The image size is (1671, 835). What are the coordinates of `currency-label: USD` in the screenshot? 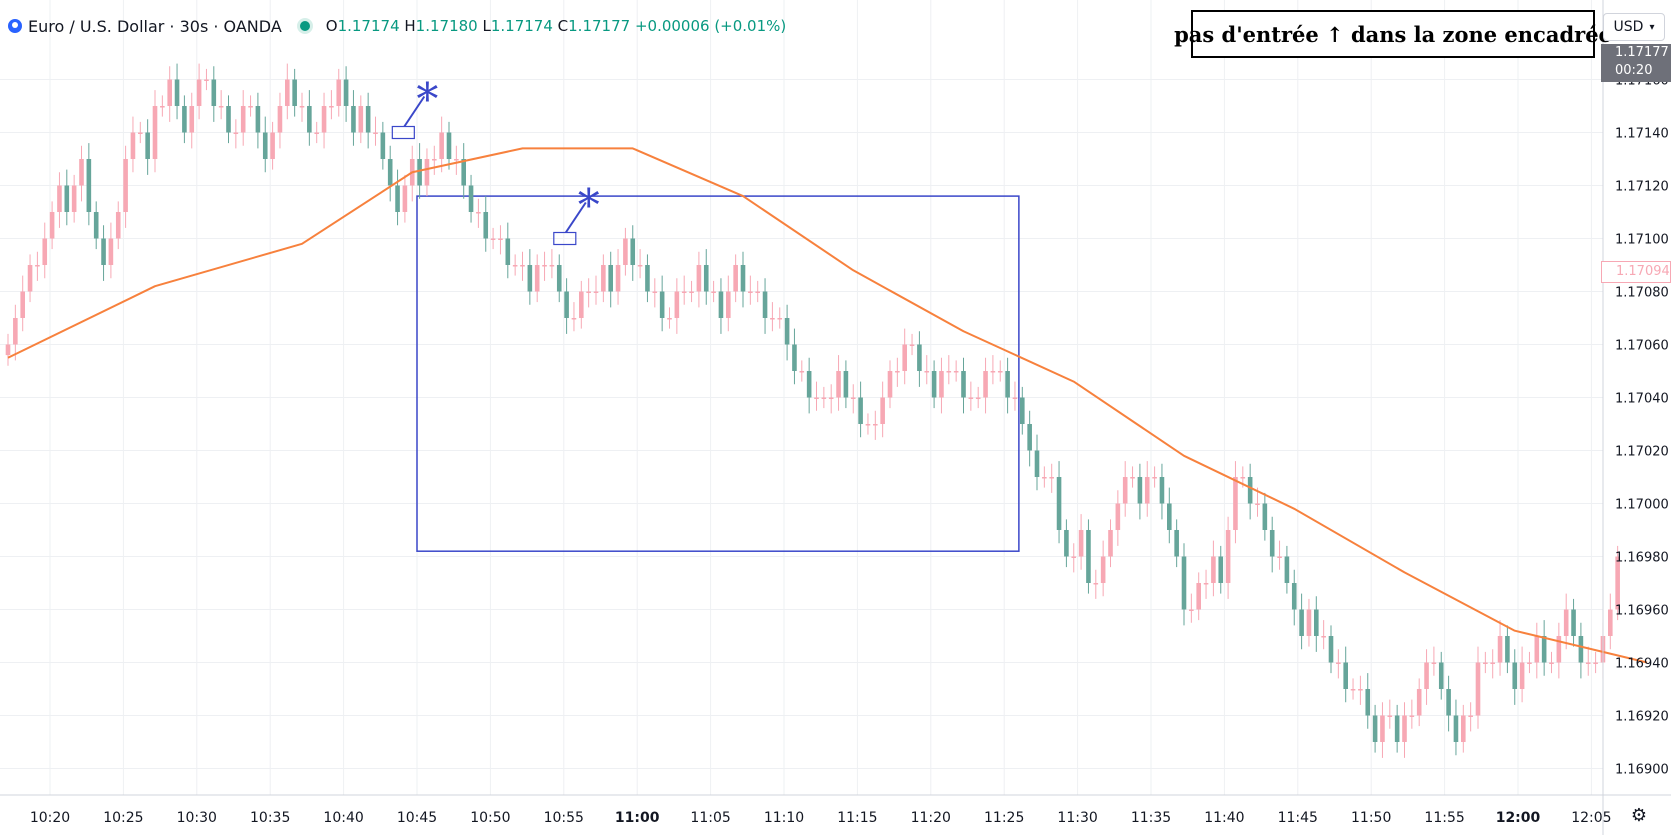 It's located at (1628, 27).